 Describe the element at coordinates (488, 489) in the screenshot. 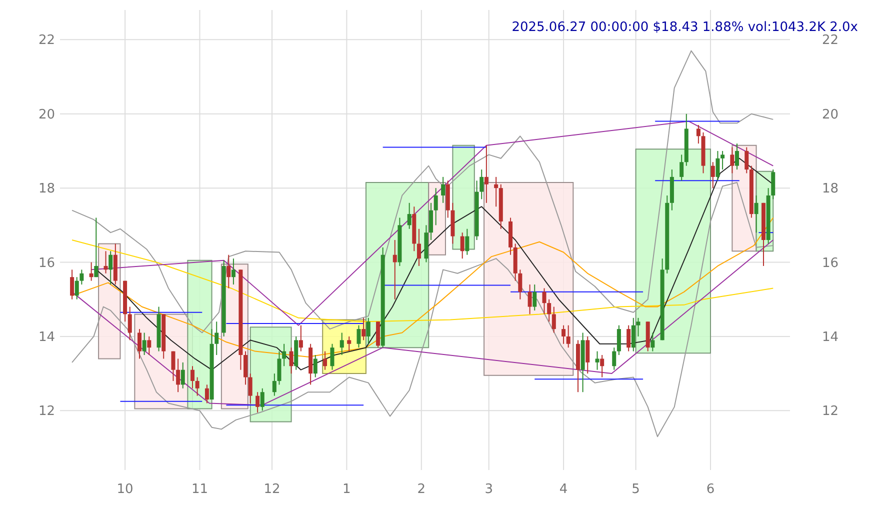

I see `x-tick-label: 3` at that location.